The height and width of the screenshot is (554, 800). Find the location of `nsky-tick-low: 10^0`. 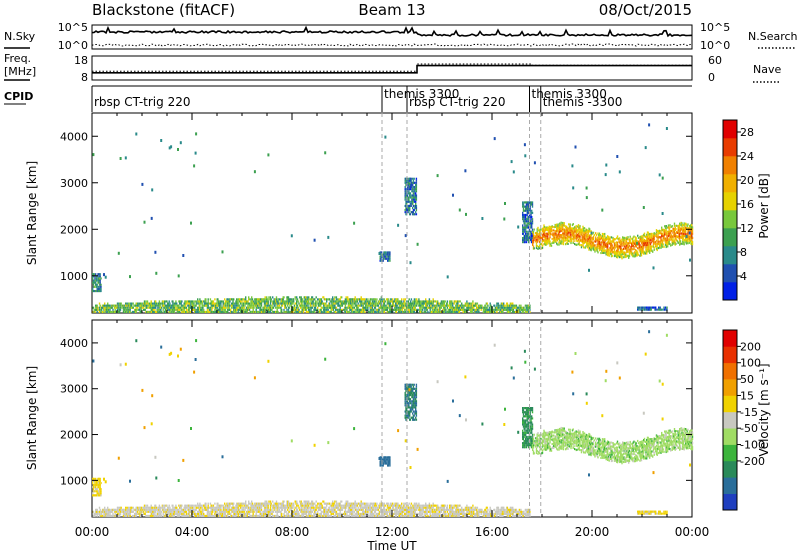

nsky-tick-low: 10^0 is located at coordinates (73, 45).